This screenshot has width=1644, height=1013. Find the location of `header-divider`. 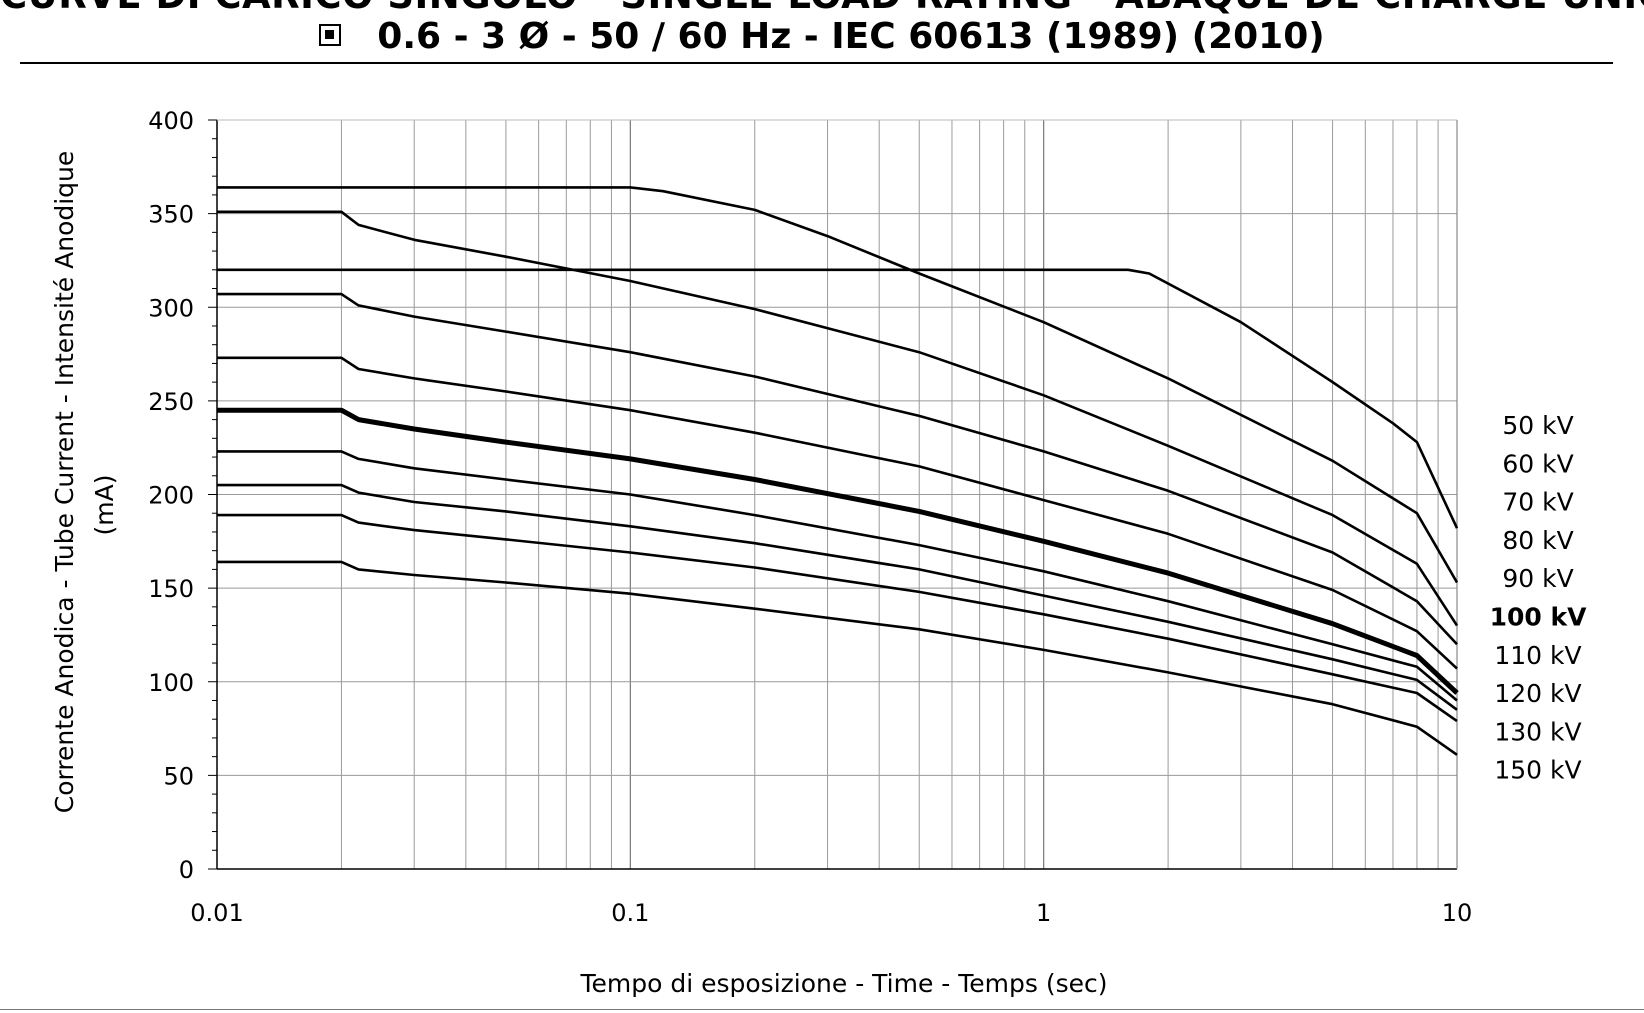

header-divider is located at coordinates (816, 63).